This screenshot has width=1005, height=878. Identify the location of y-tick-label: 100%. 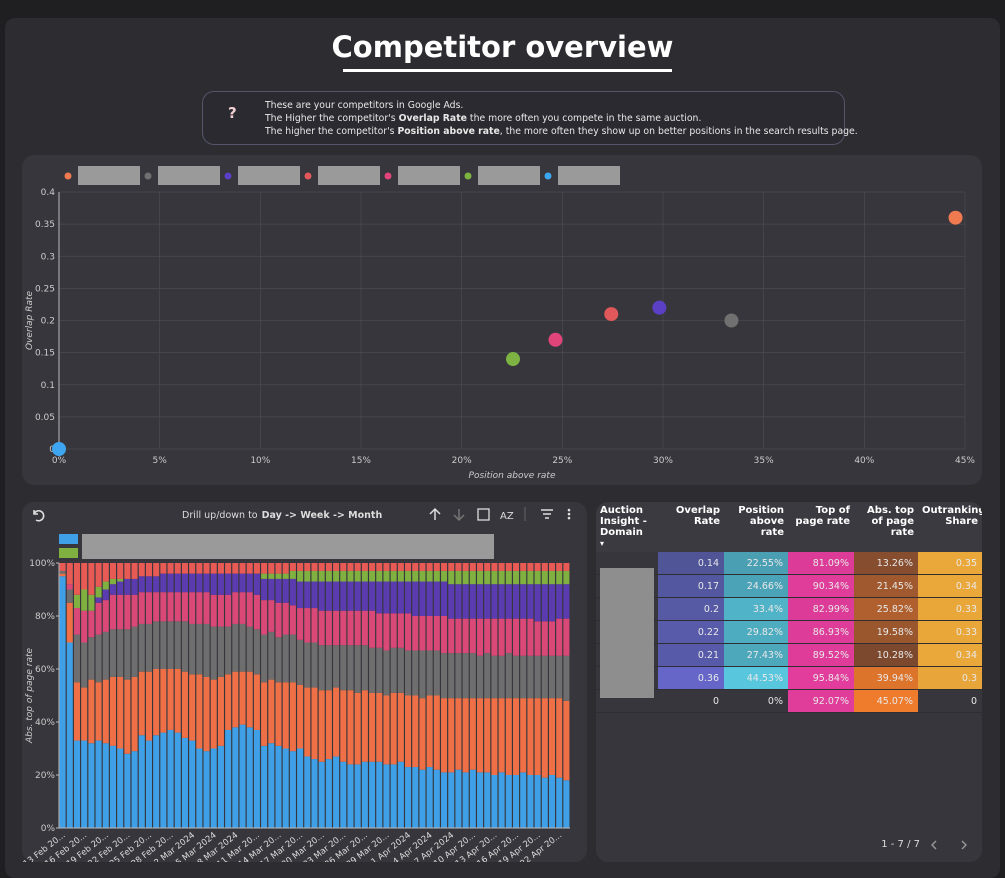
(42, 564).